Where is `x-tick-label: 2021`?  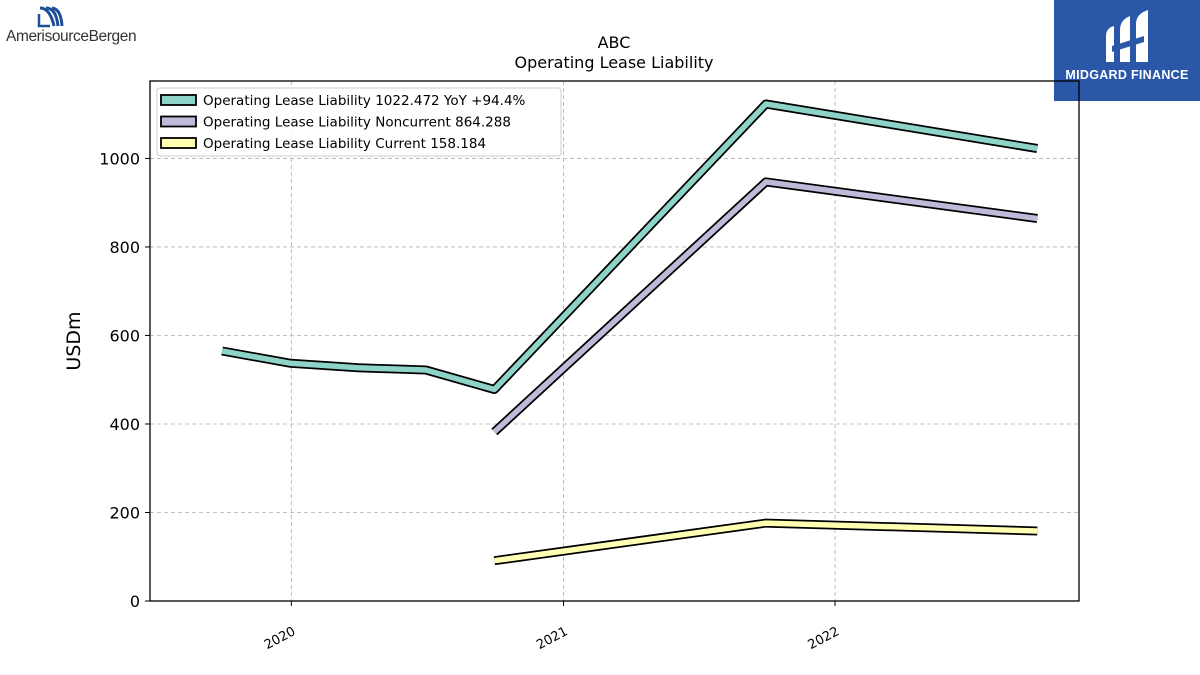
x-tick-label: 2021 is located at coordinates (552, 638).